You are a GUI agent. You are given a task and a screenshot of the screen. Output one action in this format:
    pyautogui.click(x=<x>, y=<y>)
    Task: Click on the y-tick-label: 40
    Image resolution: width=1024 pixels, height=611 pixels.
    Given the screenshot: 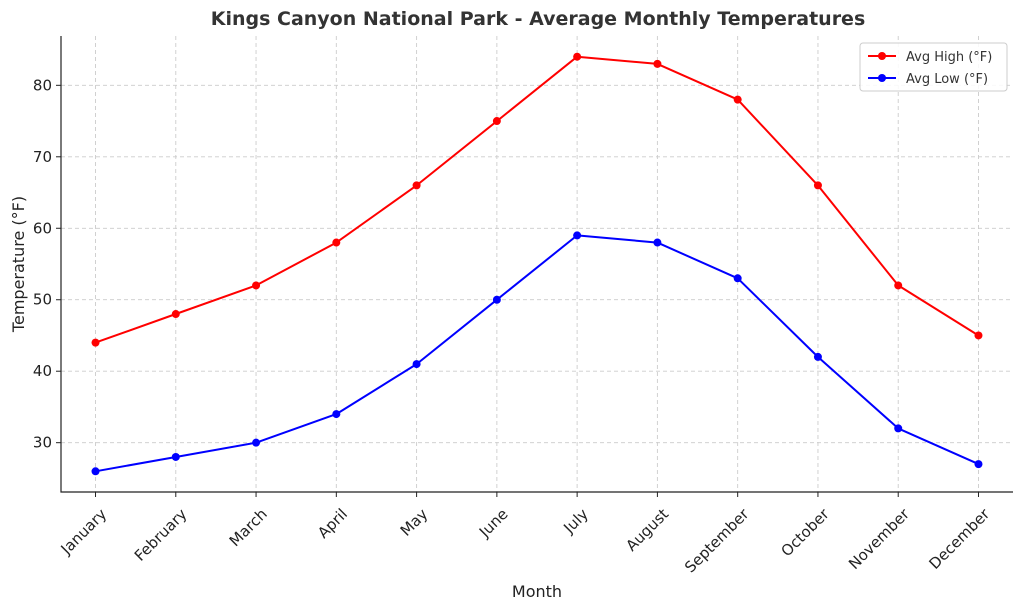 What is the action you would take?
    pyautogui.click(x=42, y=371)
    